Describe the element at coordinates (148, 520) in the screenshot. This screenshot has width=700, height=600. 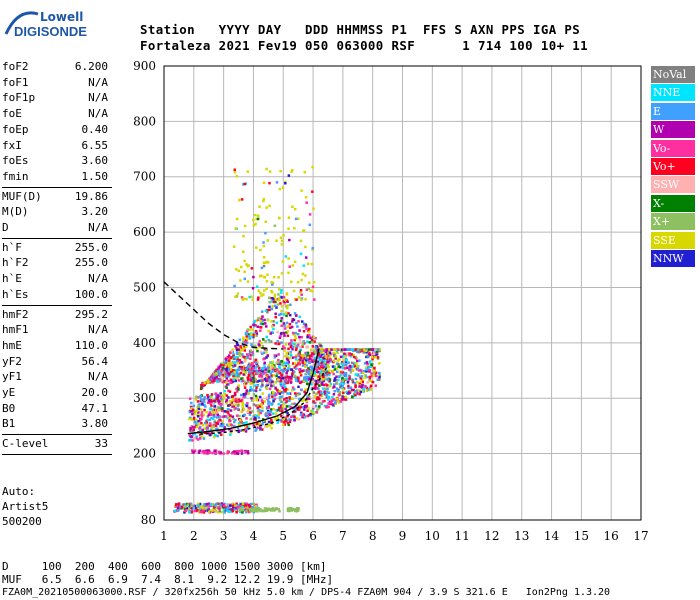
I see `y-tick-label: 80` at that location.